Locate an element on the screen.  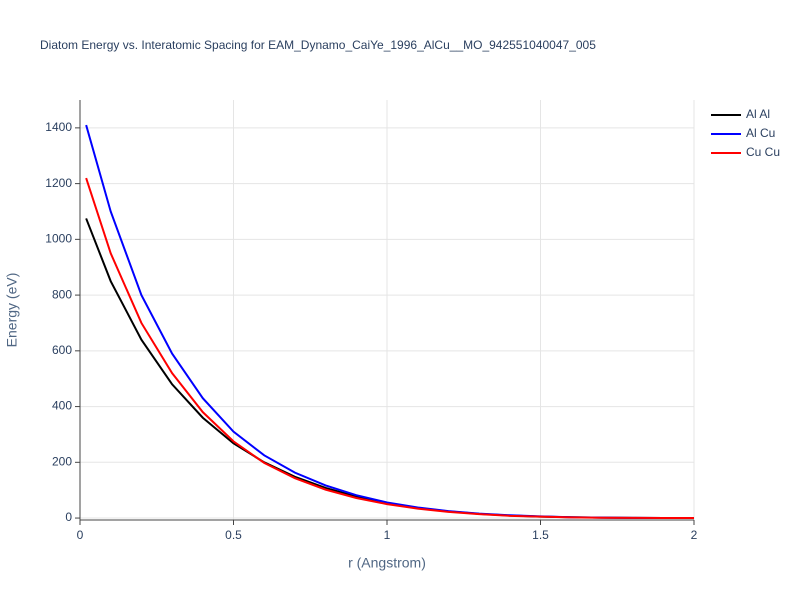
legend-label: Cu Cu is located at coordinates (763, 152).